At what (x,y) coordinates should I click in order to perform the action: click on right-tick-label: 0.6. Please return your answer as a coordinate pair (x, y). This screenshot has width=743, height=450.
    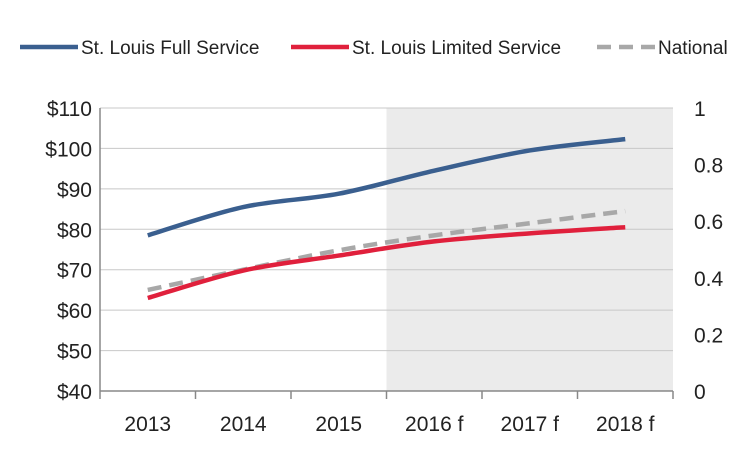
    Looking at the image, I should click on (708, 222).